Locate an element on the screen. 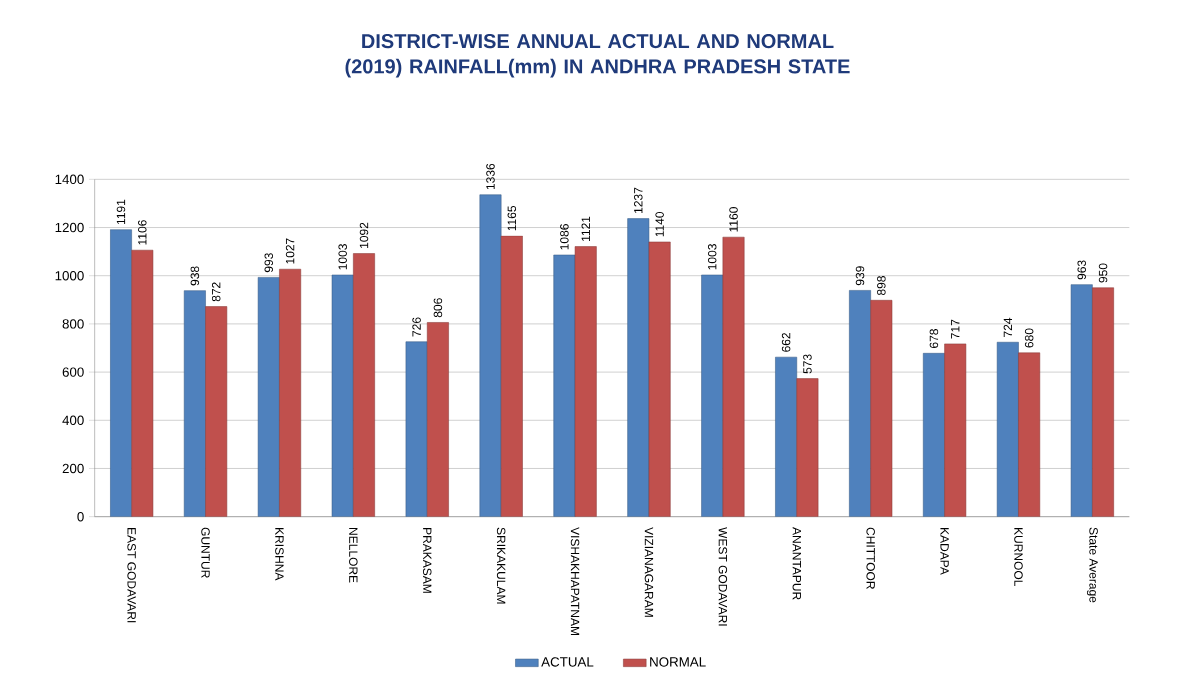  data-label: 806 is located at coordinates (438, 308).